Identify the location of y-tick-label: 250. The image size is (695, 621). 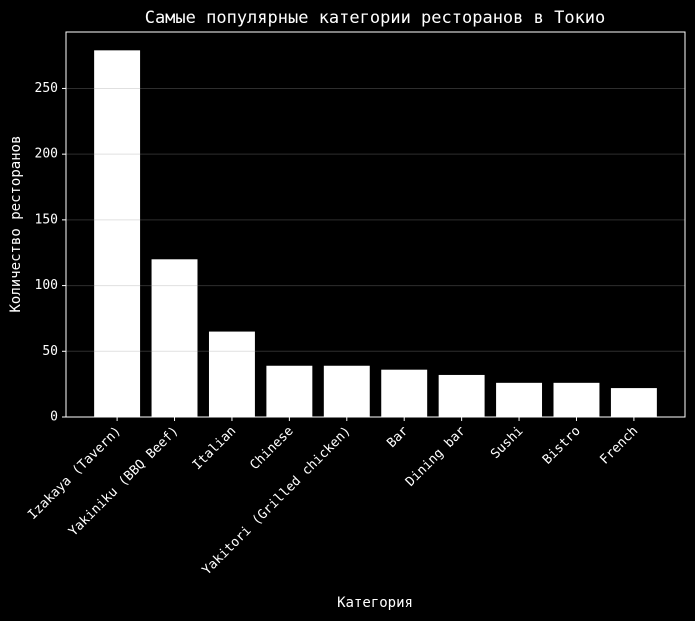
(46, 88).